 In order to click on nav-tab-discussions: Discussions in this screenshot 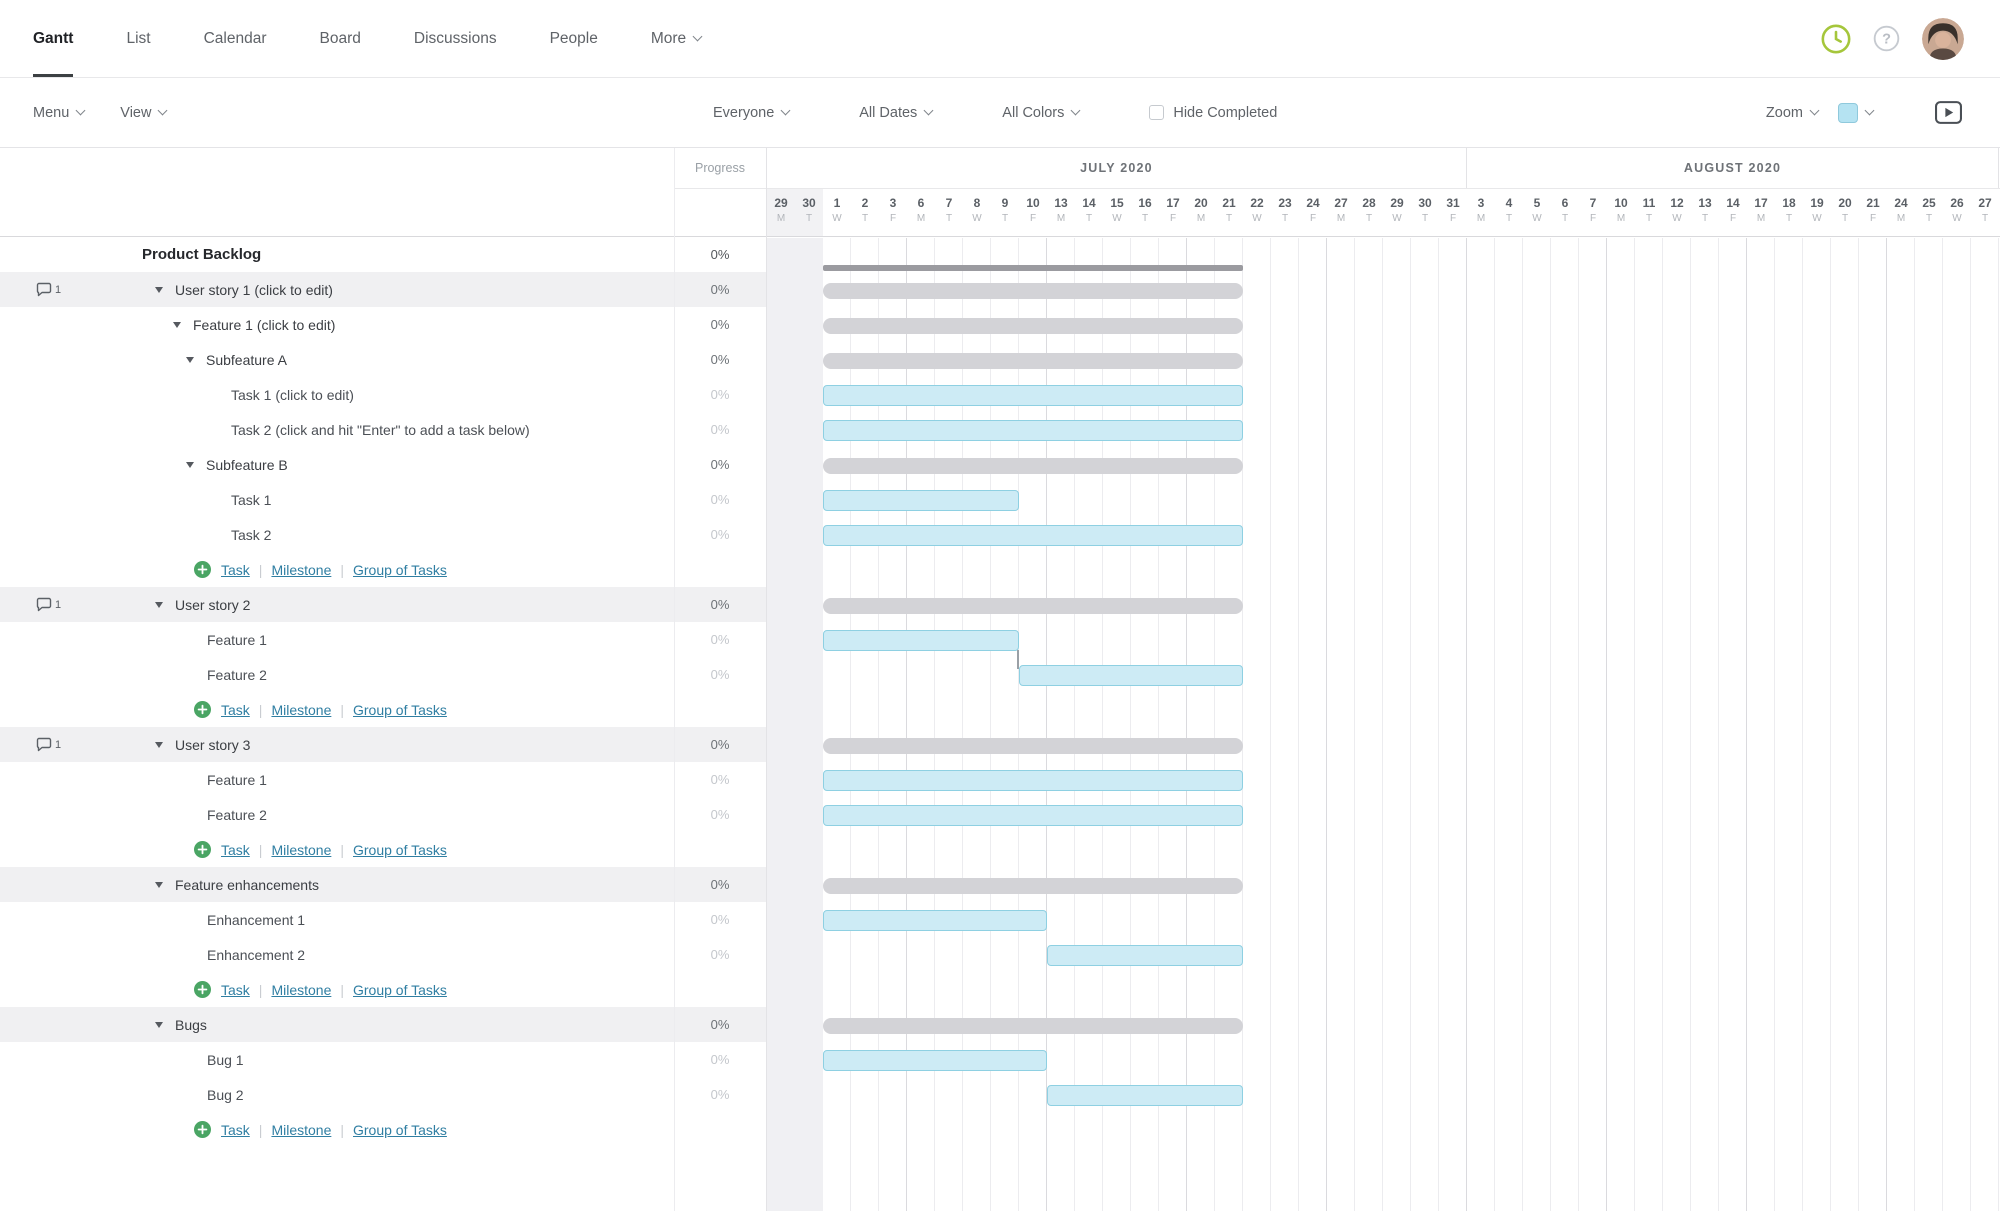, I will do `click(455, 38)`.